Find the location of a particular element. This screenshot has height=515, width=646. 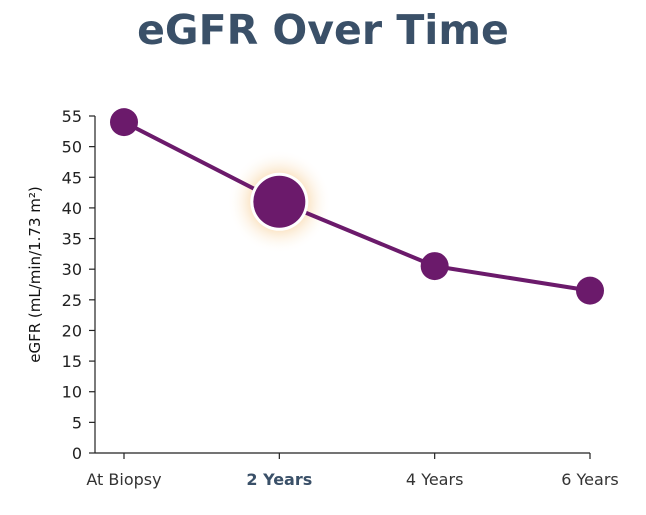

y-tick-label: 25 is located at coordinates (72, 300).